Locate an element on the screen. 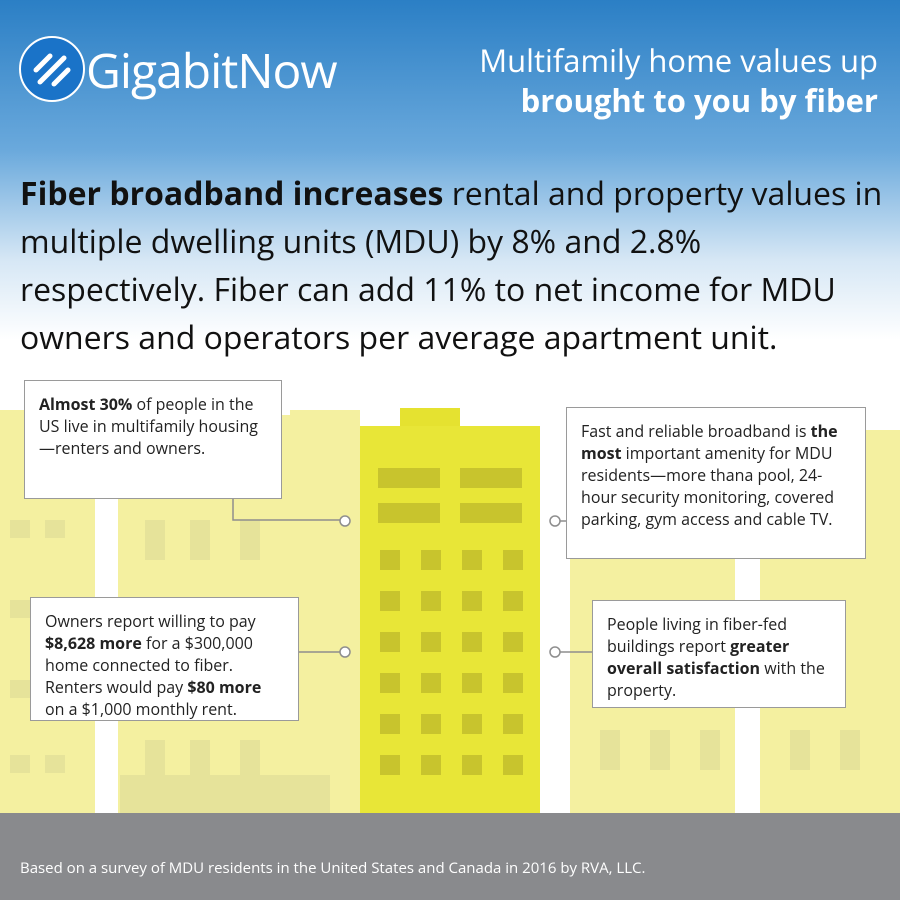  text-segment: greater overall satisfaction is located at coordinates (698, 657).